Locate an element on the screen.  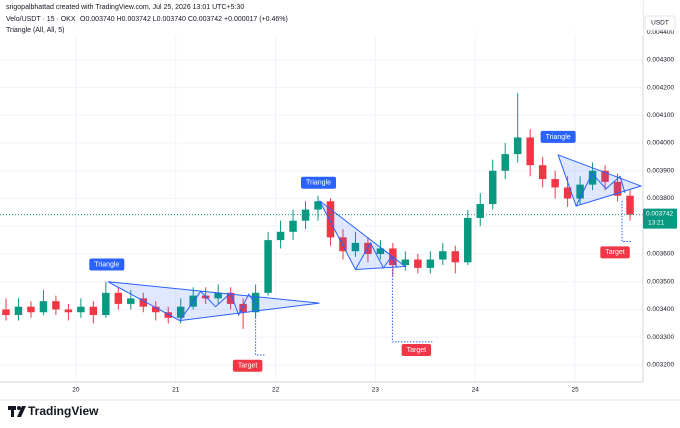
y-tick-label: 0.003200 is located at coordinates (660, 365).